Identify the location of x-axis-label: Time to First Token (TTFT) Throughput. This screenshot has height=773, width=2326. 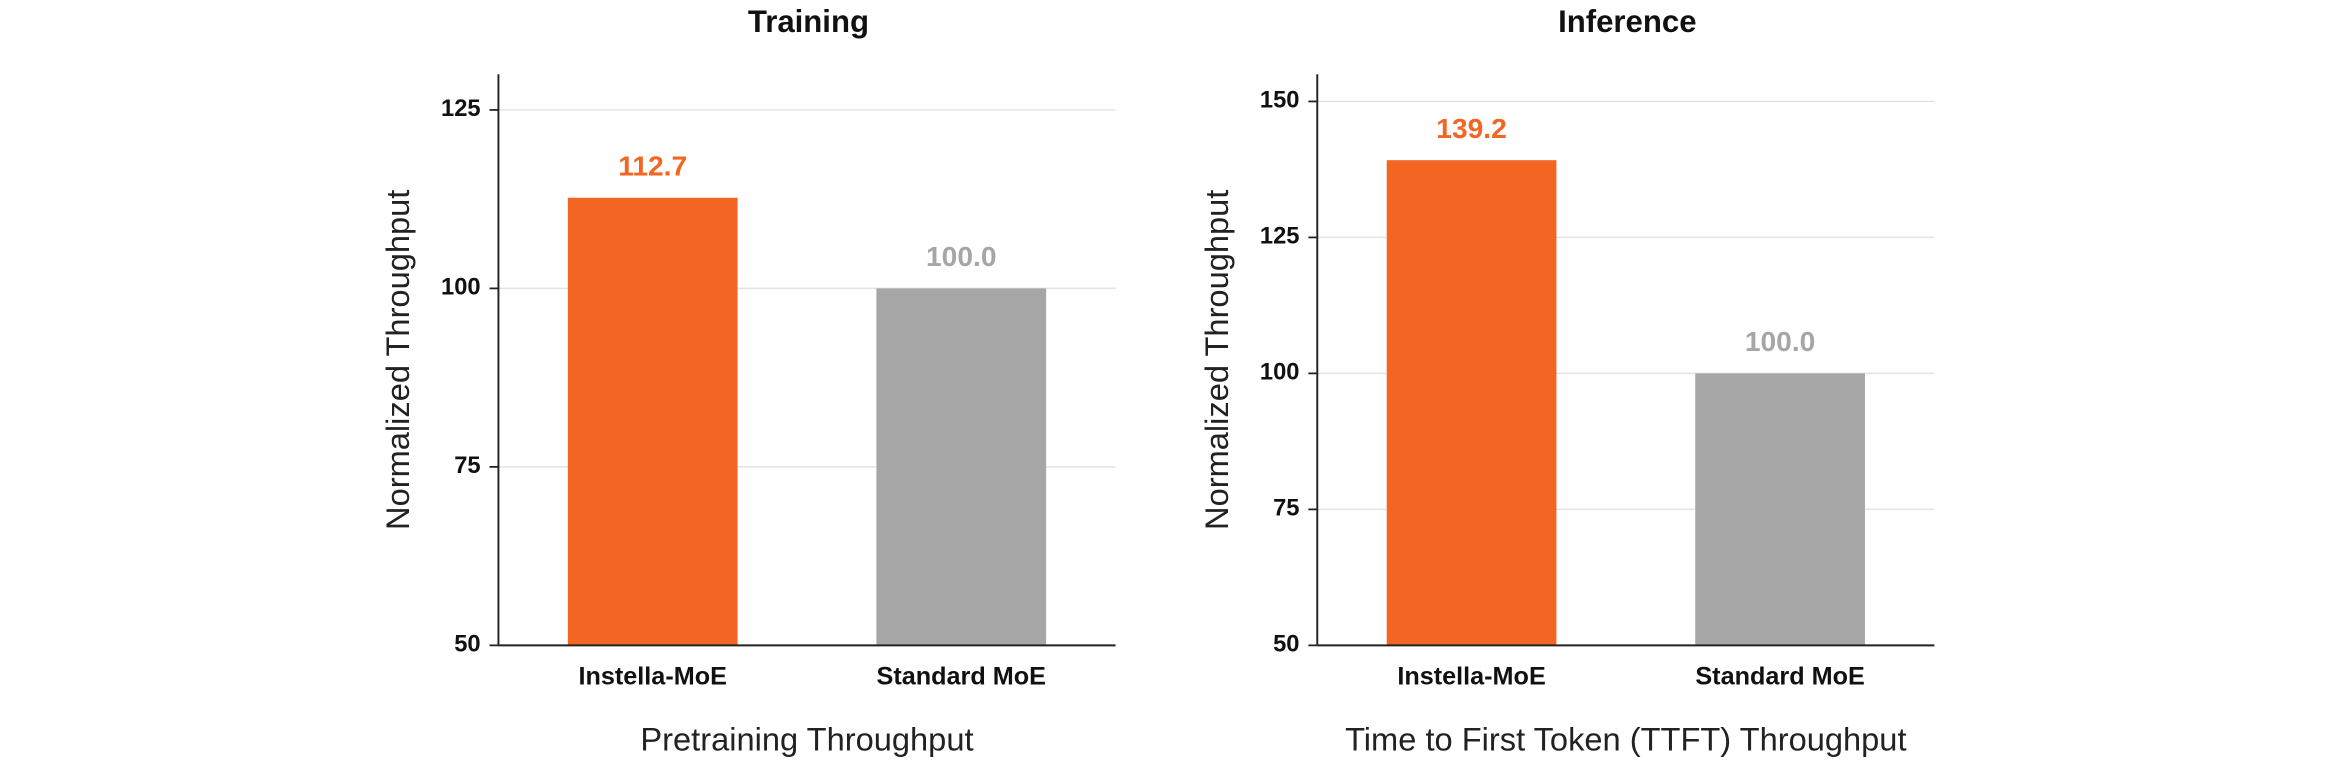
(1625, 738).